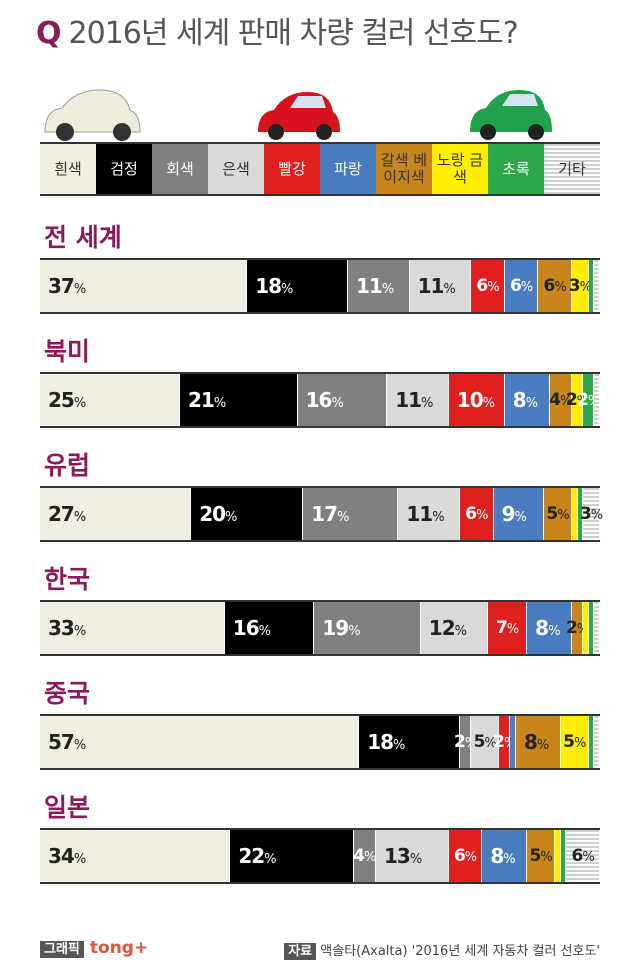 The image size is (640, 969). What do you see at coordinates (67, 514) in the screenshot?
I see `value-label: 27%` at bounding box center [67, 514].